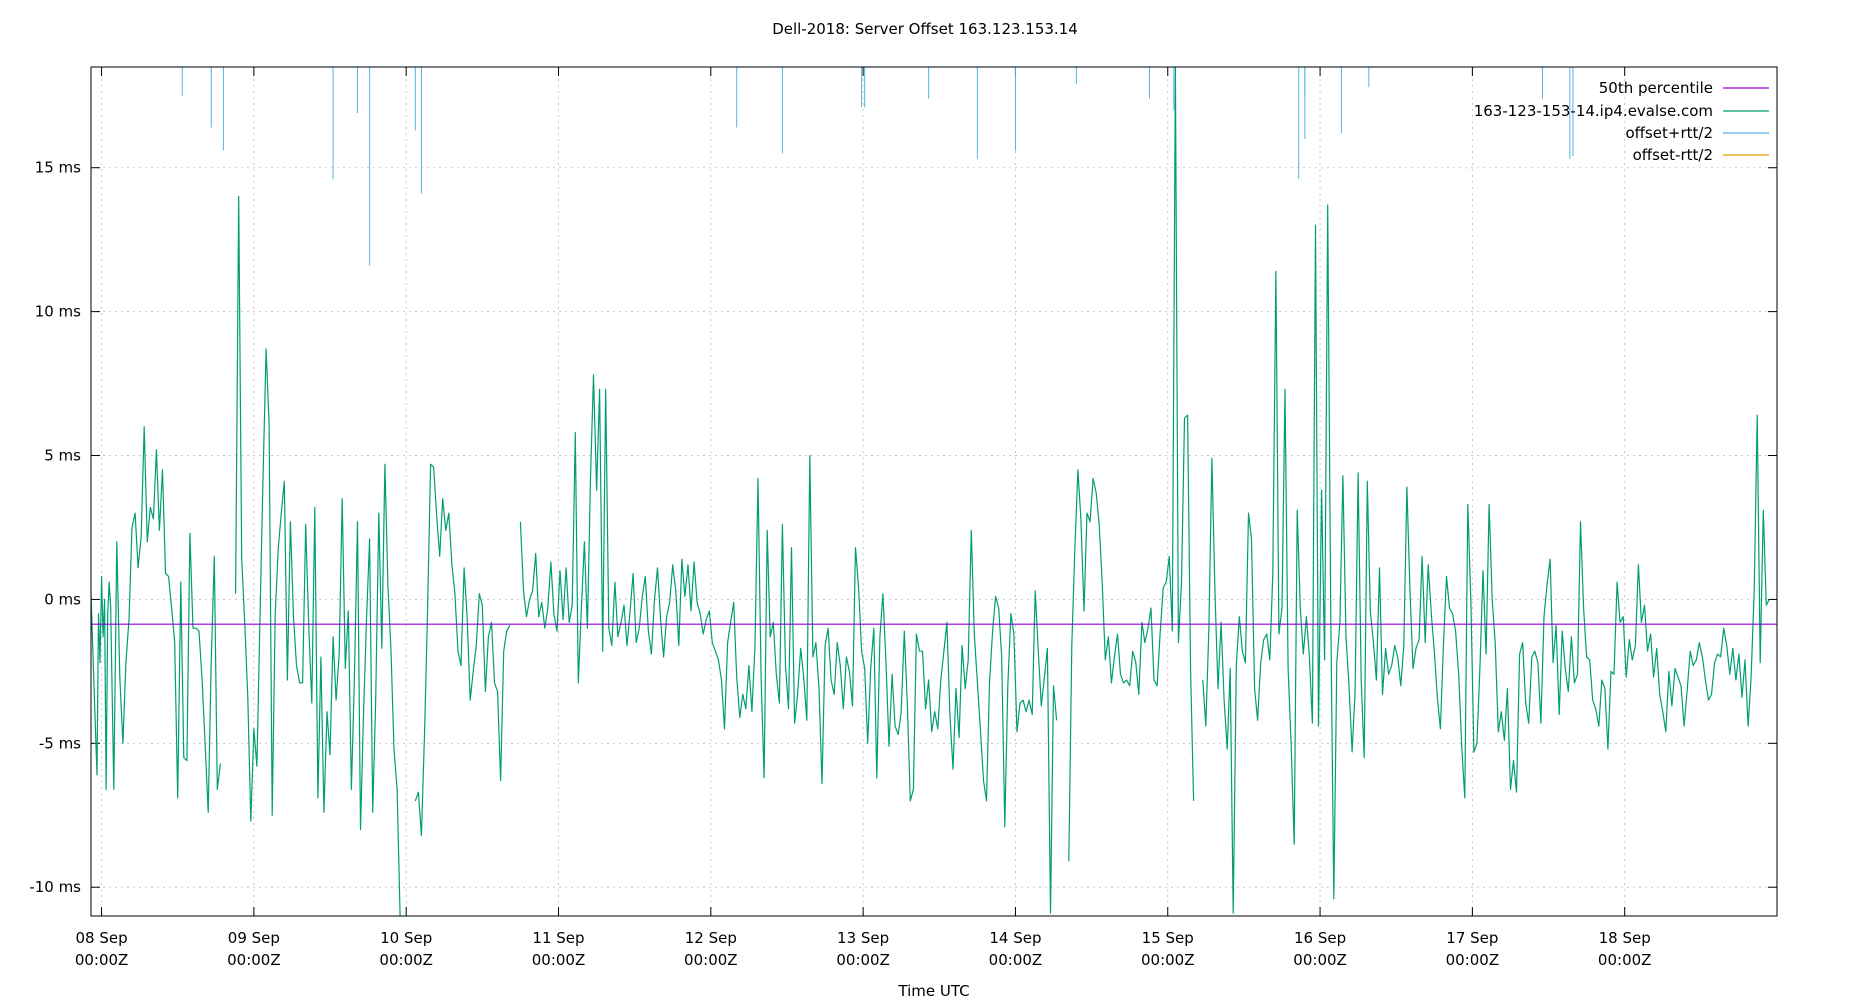  What do you see at coordinates (933, 991) in the screenshot?
I see `x-axis-label: Time UTC` at bounding box center [933, 991].